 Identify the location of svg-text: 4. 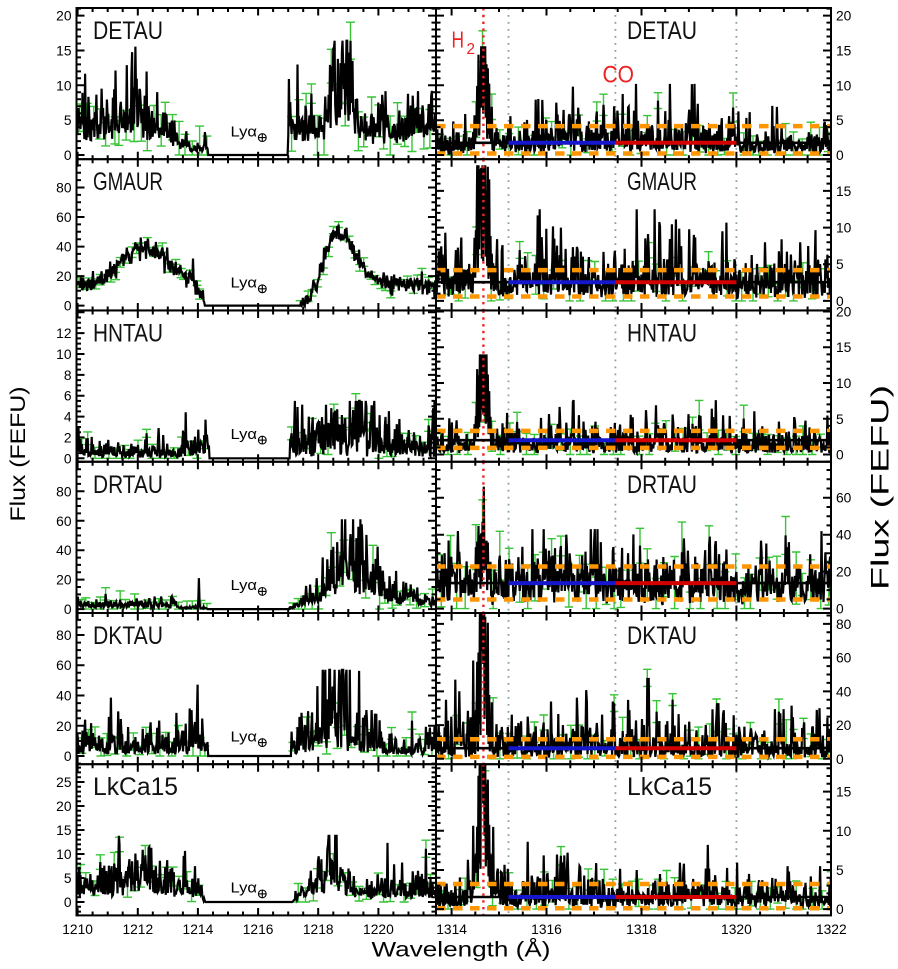
(68, 417).